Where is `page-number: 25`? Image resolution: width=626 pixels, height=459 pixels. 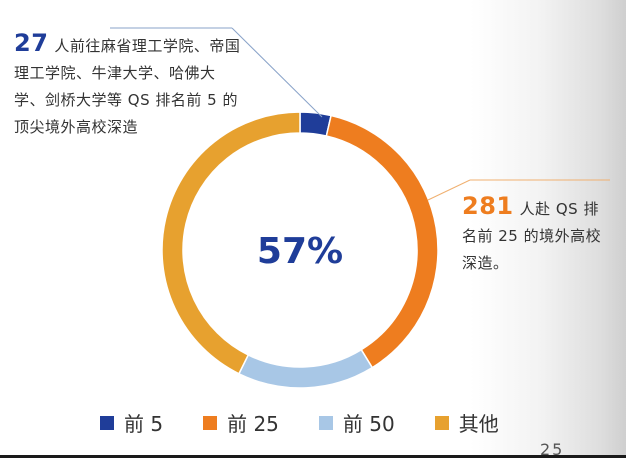
page-number: 25 is located at coordinates (552, 449).